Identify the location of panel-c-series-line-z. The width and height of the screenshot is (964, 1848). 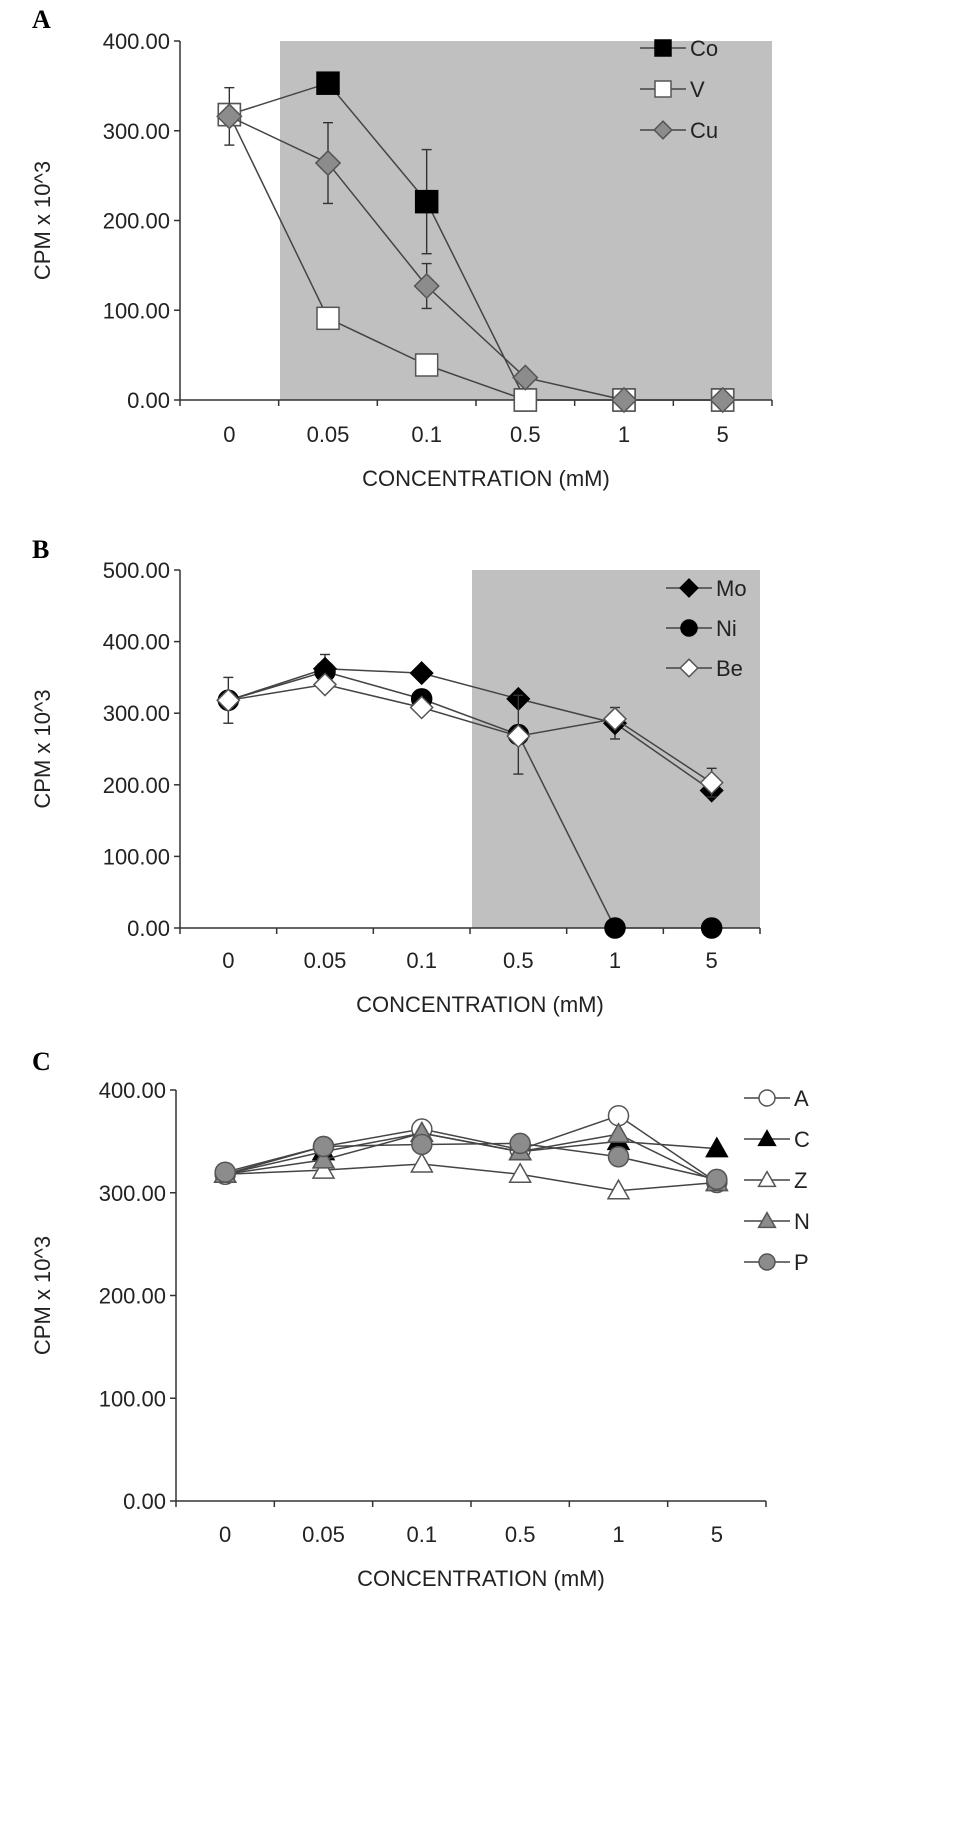
(471, 1177).